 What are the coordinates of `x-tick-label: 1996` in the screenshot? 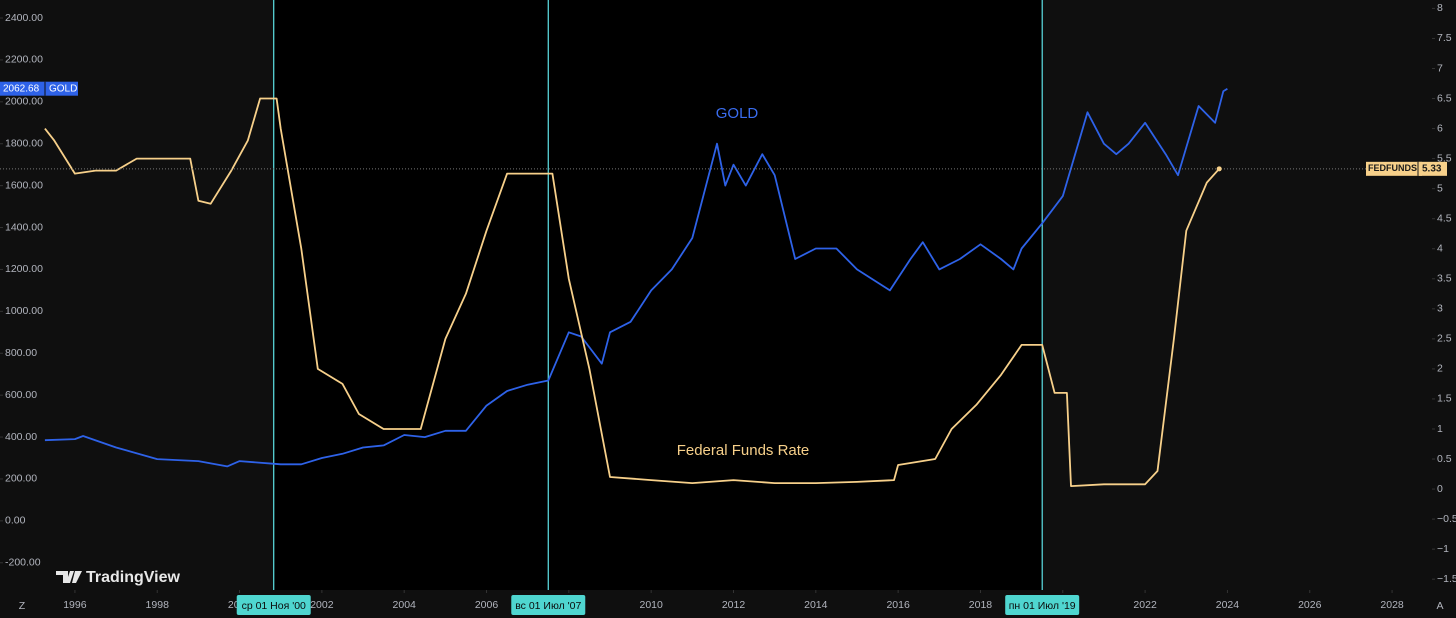 It's located at (75, 605).